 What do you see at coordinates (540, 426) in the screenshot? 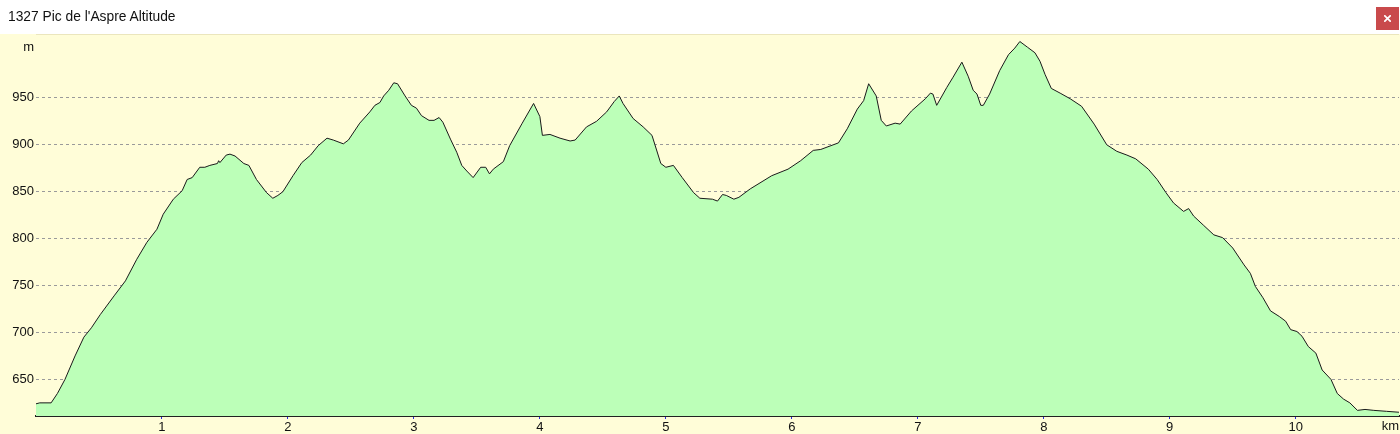
I see `x-tick-label: 4` at bounding box center [540, 426].